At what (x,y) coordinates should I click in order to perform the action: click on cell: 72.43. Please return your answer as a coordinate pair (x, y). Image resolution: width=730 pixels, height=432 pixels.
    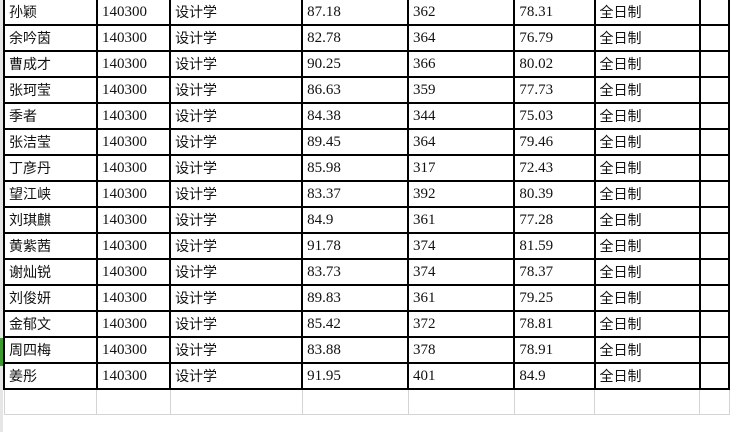
    Looking at the image, I should click on (554, 168).